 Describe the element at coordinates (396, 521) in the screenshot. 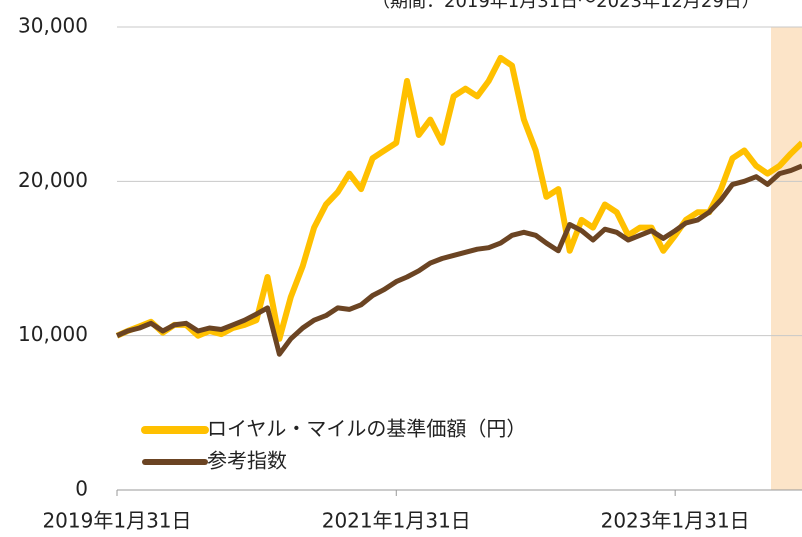

I see `x-tick-label: 2021年1月31日` at that location.